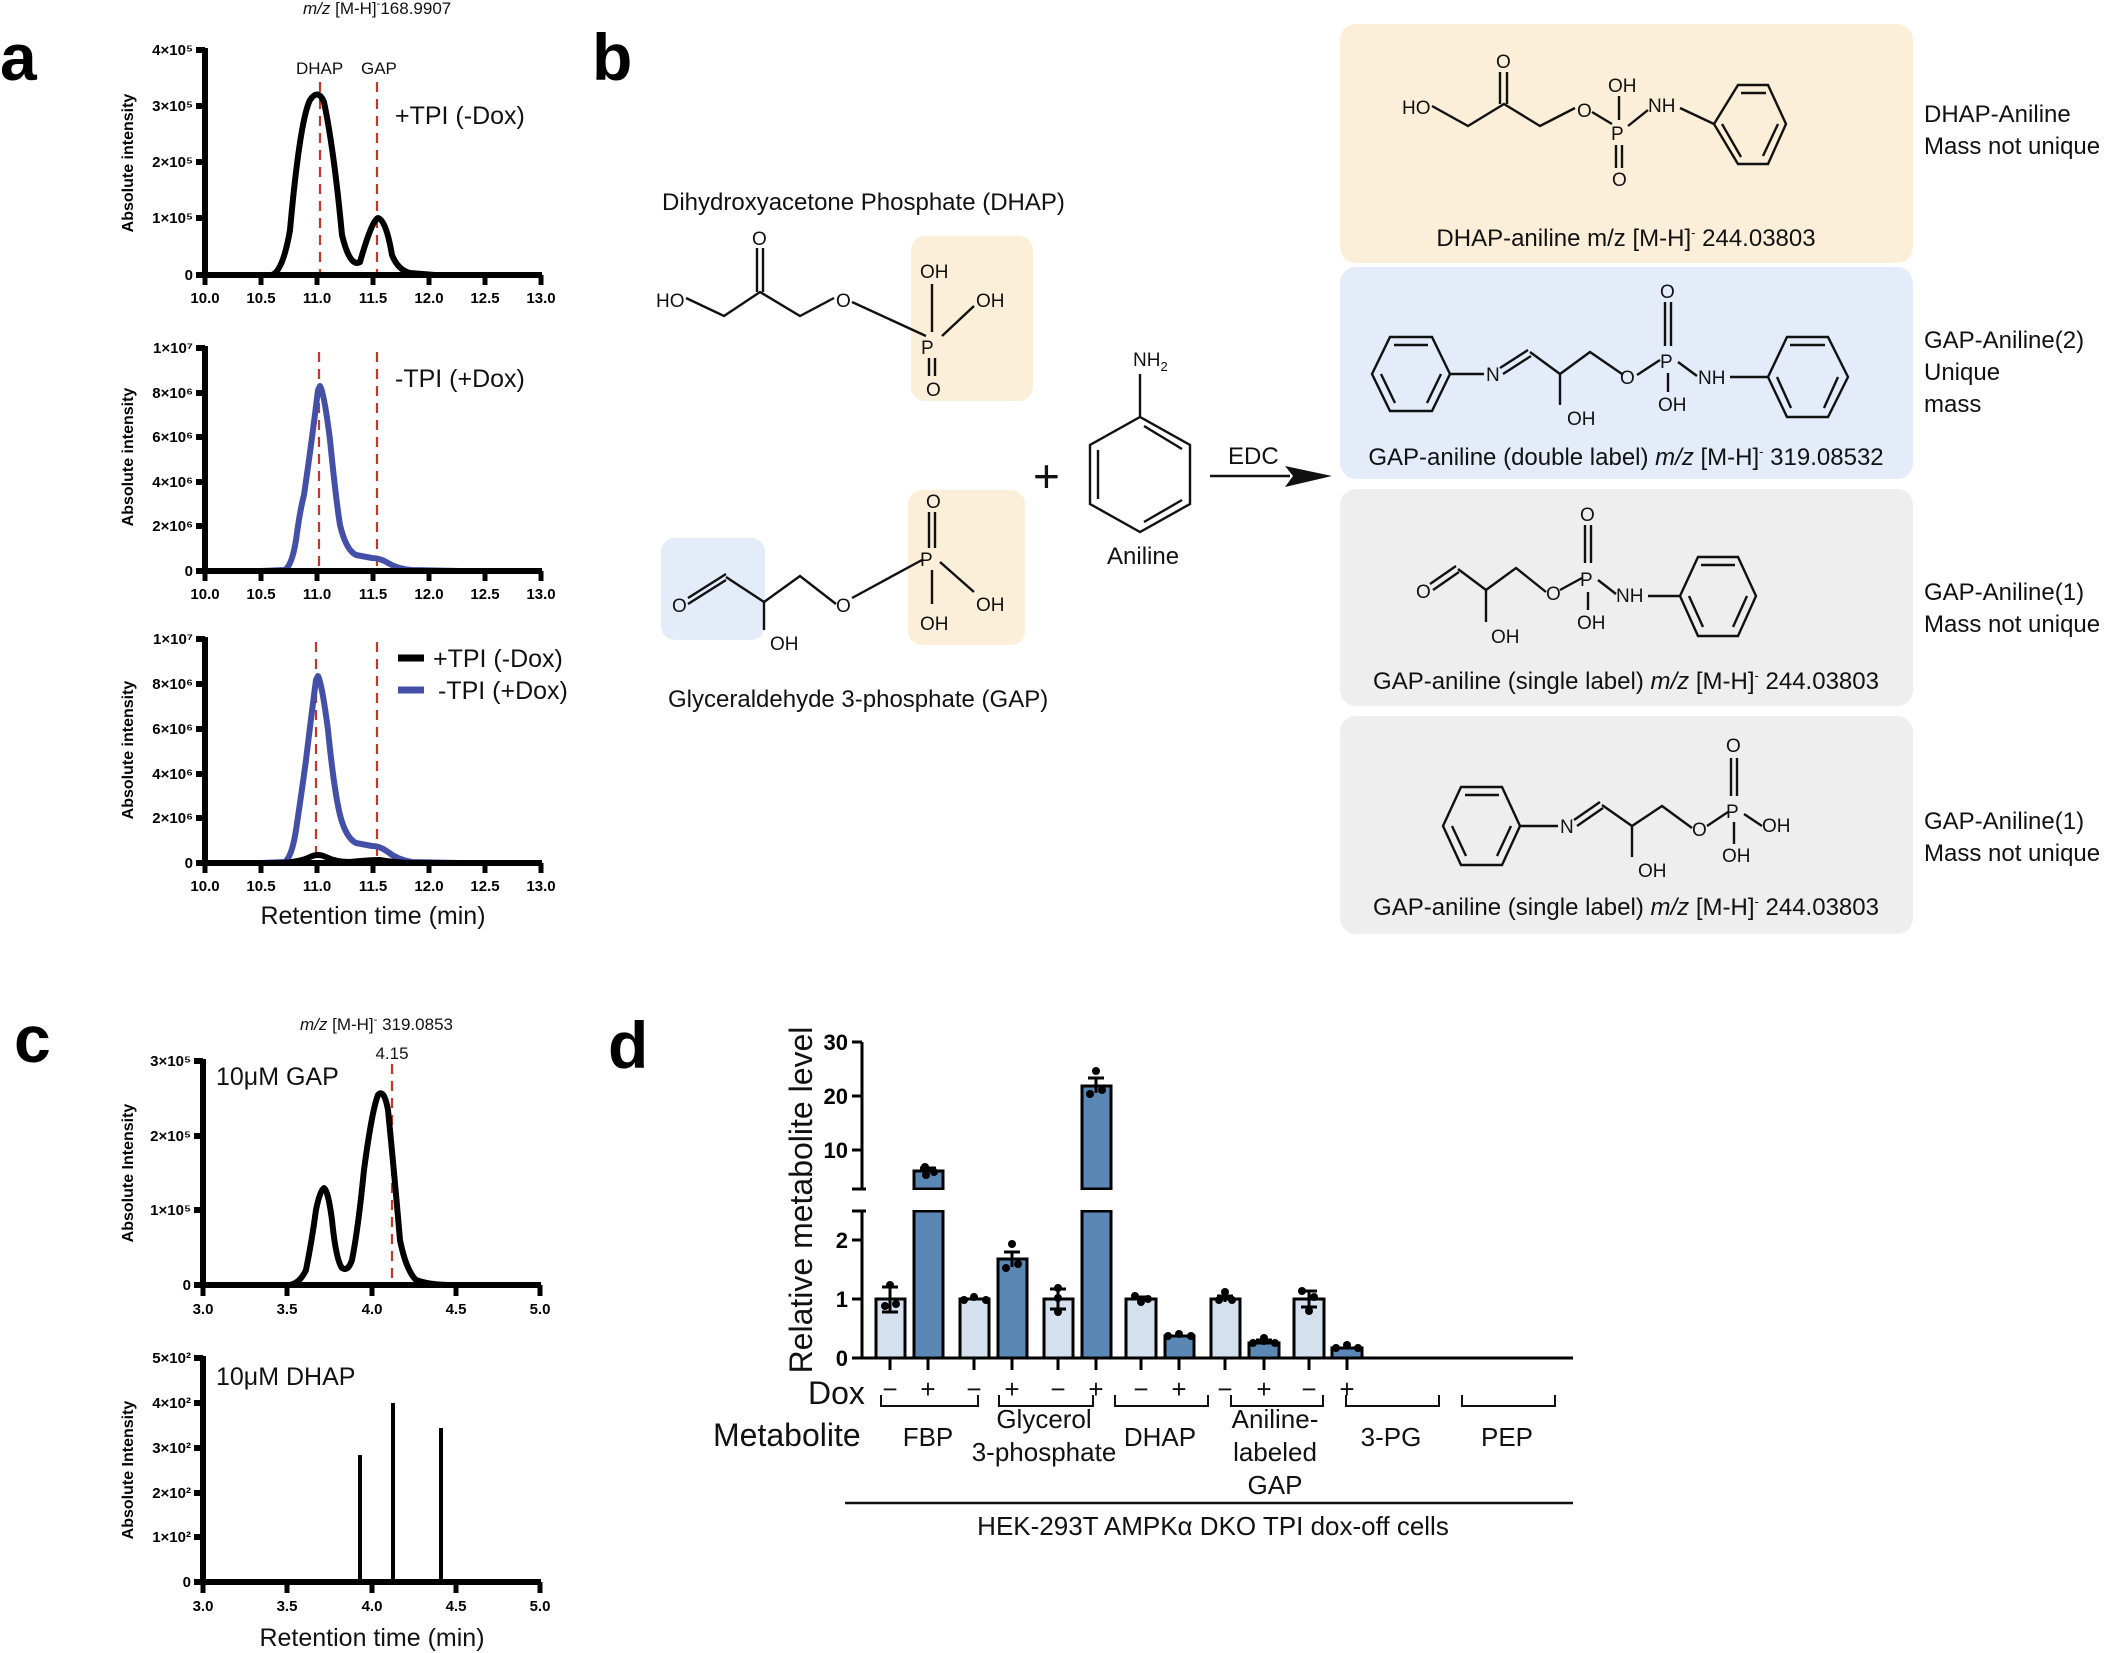 This screenshot has width=2117, height=1653. What do you see at coordinates (863, 202) in the screenshot?
I see `dhap-name: Dihydroxyacetone Phosphate (DHAP)` at bounding box center [863, 202].